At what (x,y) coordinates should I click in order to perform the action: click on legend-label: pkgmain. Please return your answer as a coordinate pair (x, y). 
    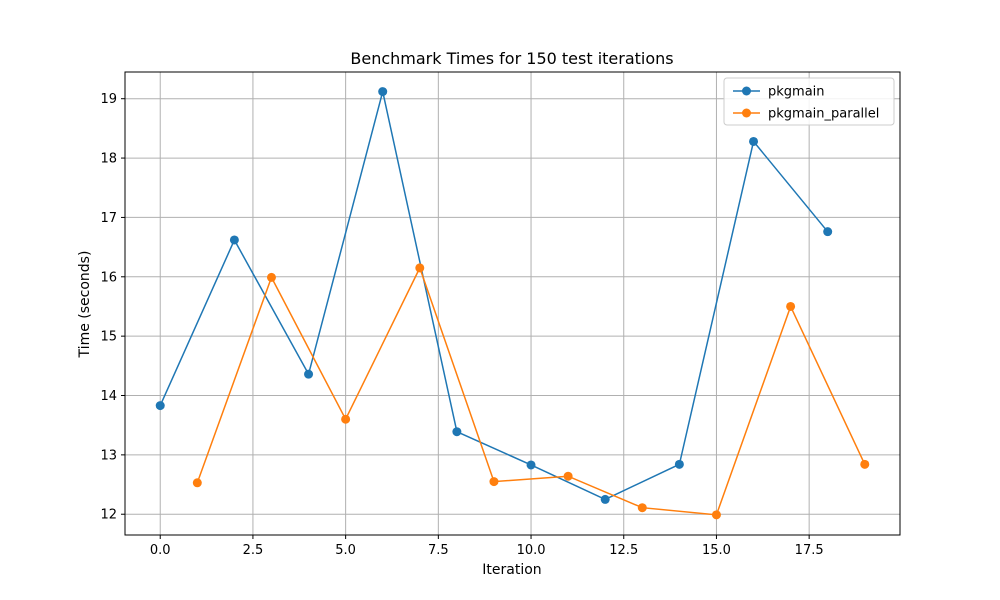
    Looking at the image, I should click on (796, 92).